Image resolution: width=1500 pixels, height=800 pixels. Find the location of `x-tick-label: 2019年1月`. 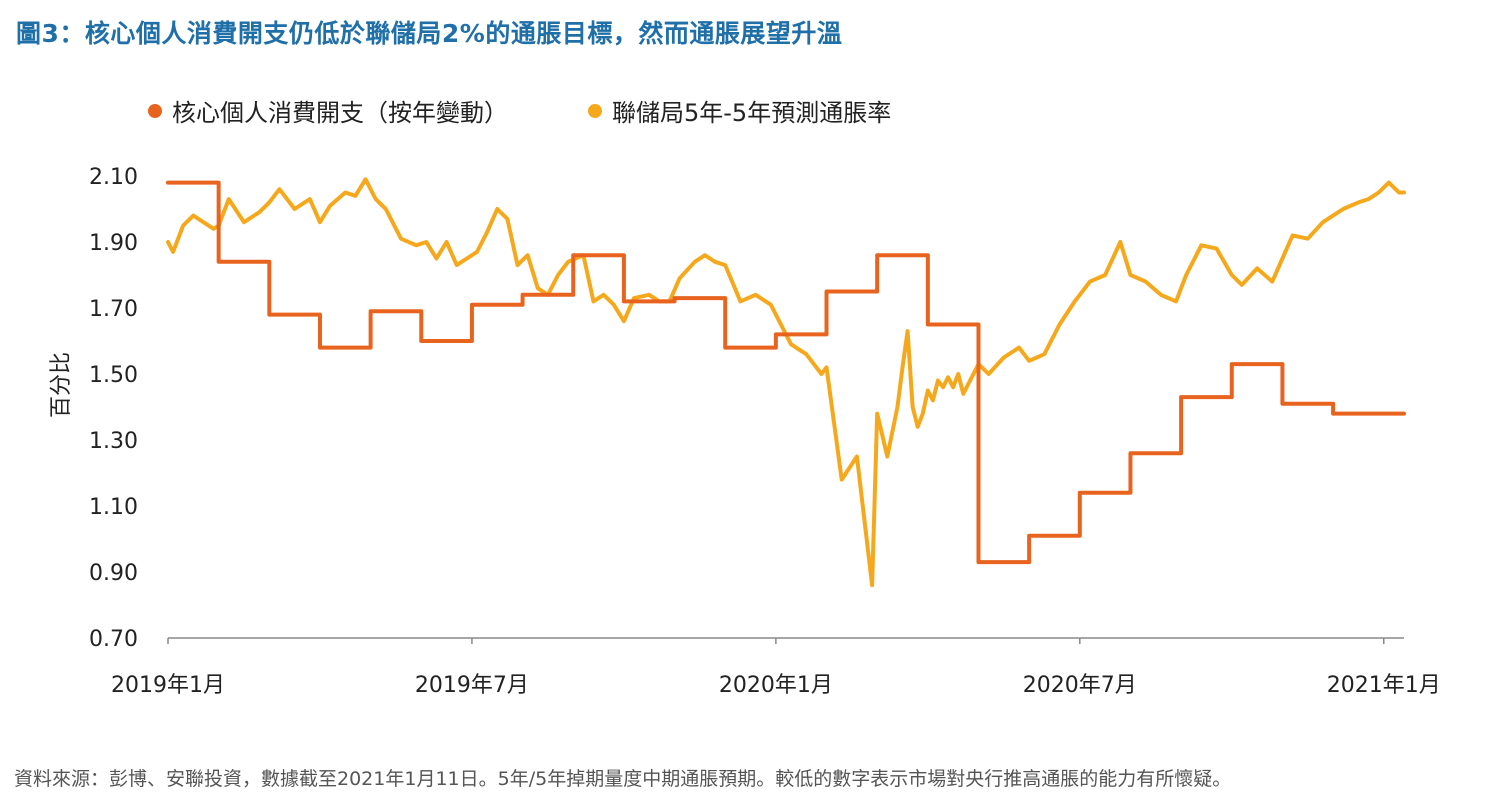

x-tick-label: 2019年1月 is located at coordinates (168, 685).